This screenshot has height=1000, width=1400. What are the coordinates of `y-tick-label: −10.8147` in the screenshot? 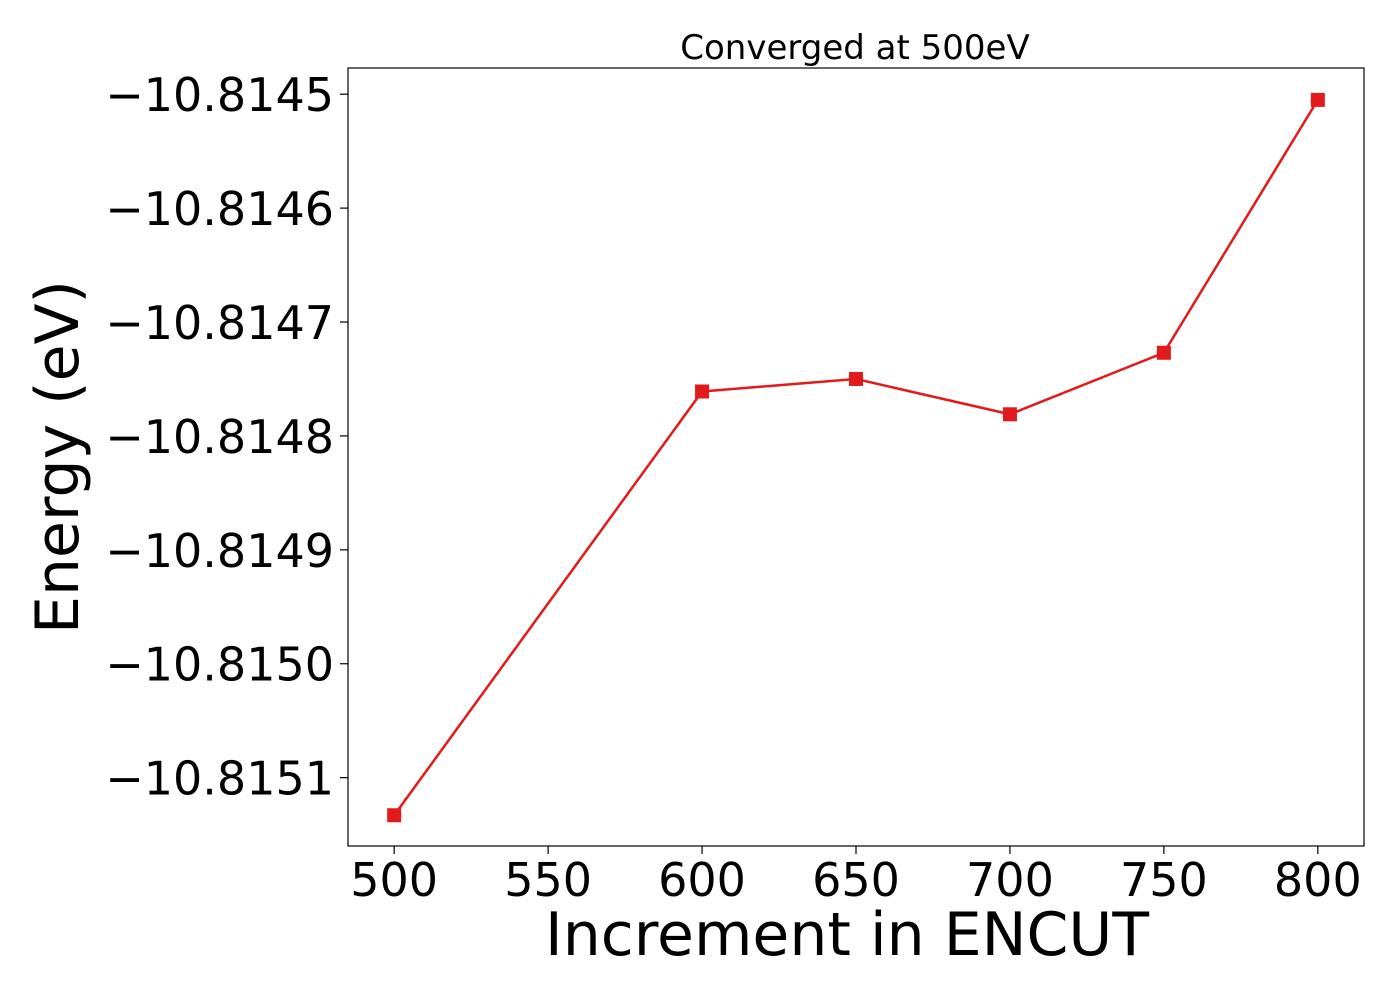 It's located at (219, 323).